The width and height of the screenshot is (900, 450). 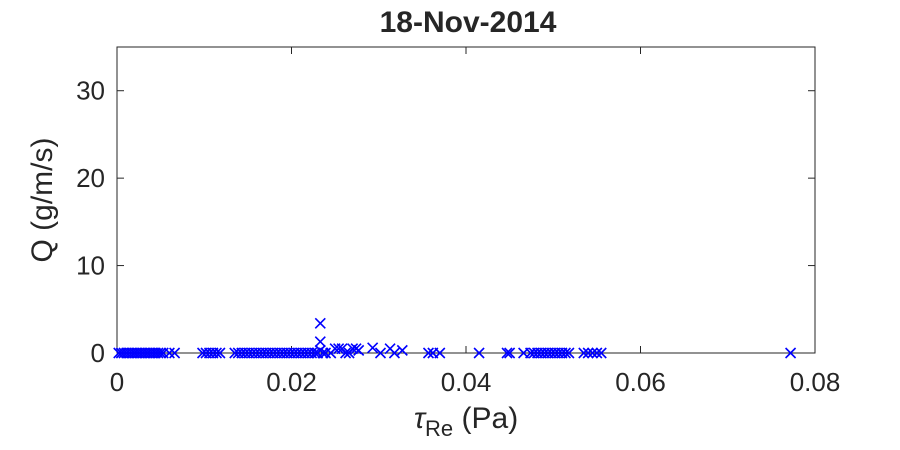 What do you see at coordinates (291, 382) in the screenshot?
I see `x-tick-label: 0.02` at bounding box center [291, 382].